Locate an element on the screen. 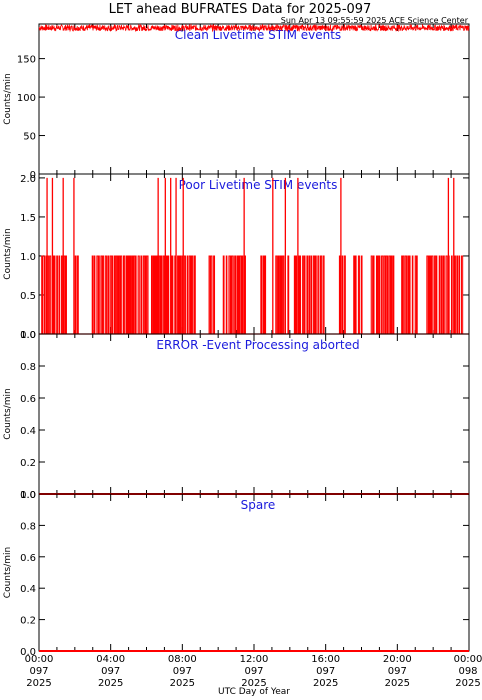  x-tick-label-time: 12:00 is located at coordinates (254, 659).